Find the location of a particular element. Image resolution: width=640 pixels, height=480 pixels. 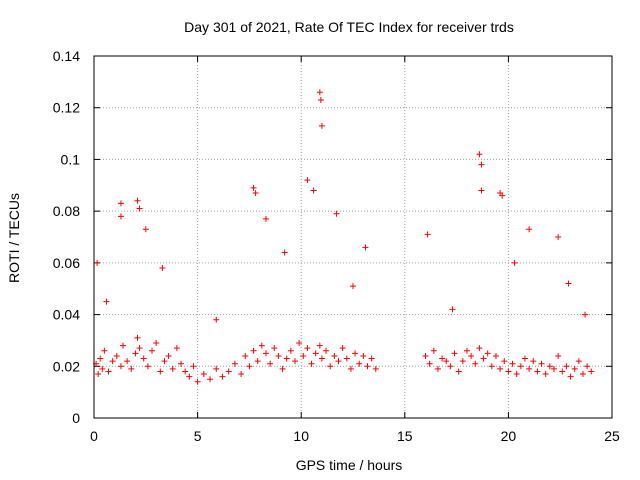

y-tick-label: 0.12 is located at coordinates (66, 108).